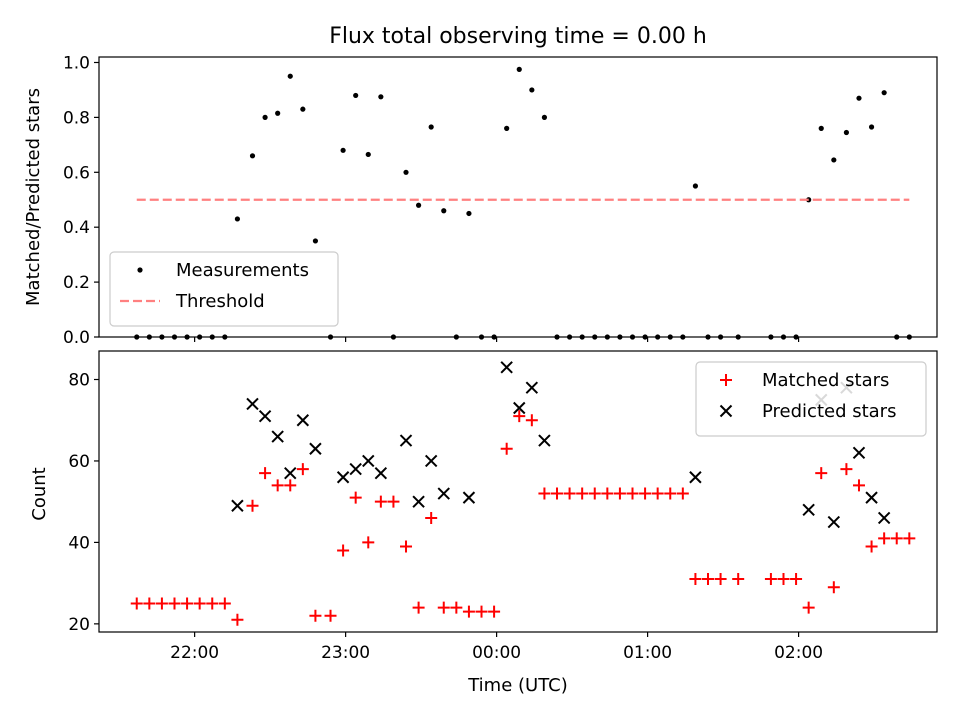 The image size is (960, 720). What do you see at coordinates (79, 381) in the screenshot?
I see `y-tick-label: 80` at bounding box center [79, 381].